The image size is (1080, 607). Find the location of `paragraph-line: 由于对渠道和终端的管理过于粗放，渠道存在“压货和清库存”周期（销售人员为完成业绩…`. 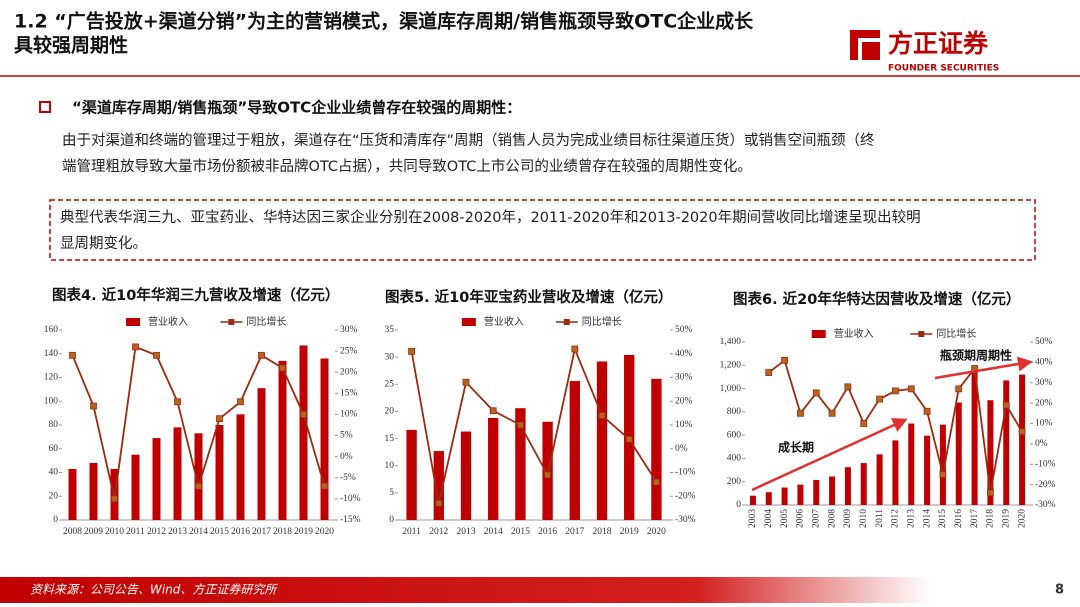

paragraph-line: 由于对渠道和终端的管理过于粗放，渠道存在“压货和清库存”周期（销售人员为完成业绩… is located at coordinates (468, 140).